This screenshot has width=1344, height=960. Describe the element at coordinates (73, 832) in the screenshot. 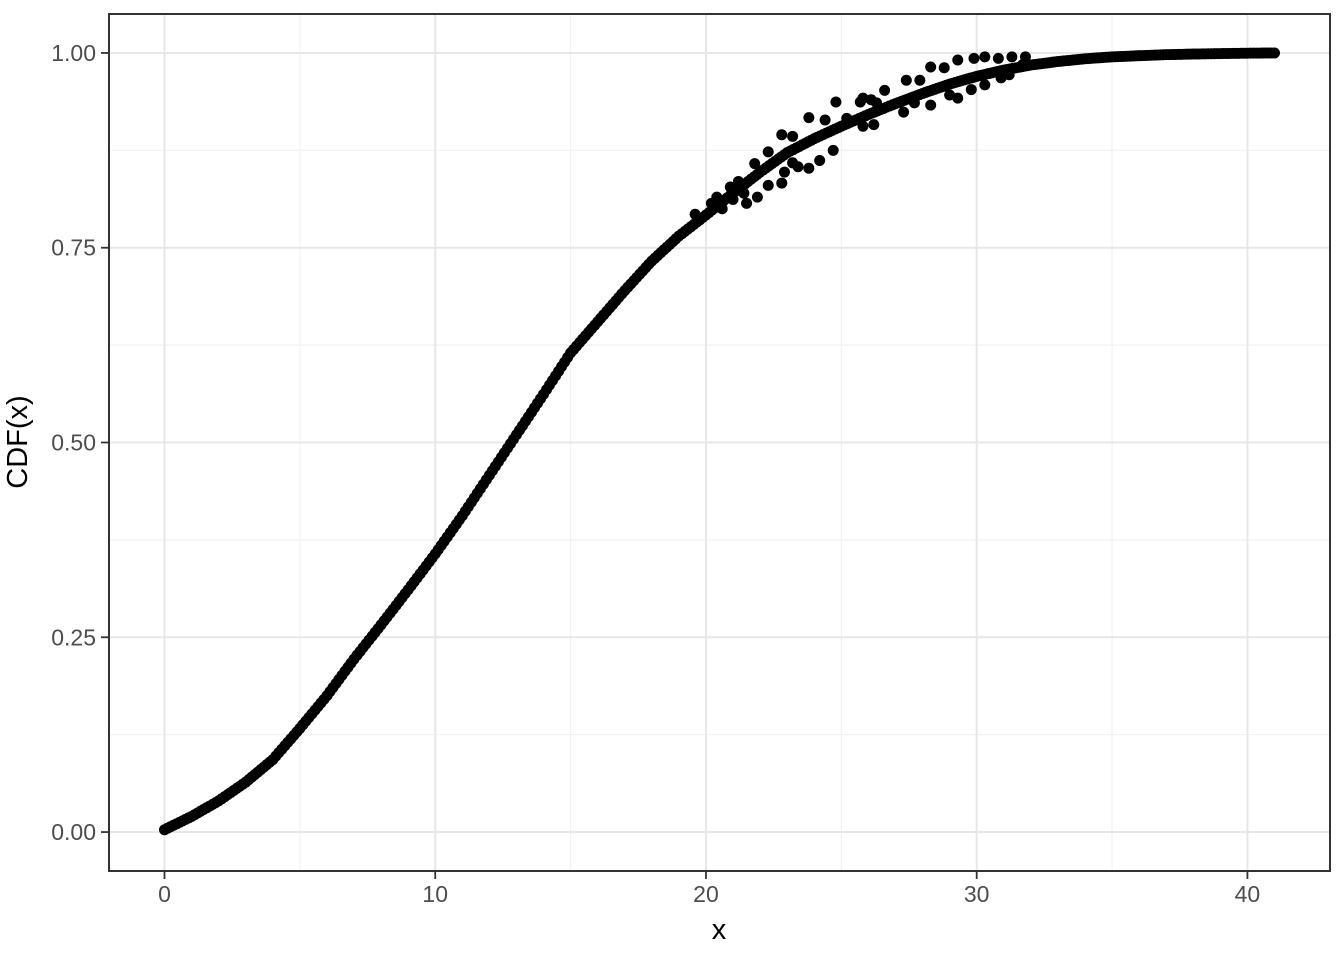

I see `y-axis-tick-label: 0.00` at that location.